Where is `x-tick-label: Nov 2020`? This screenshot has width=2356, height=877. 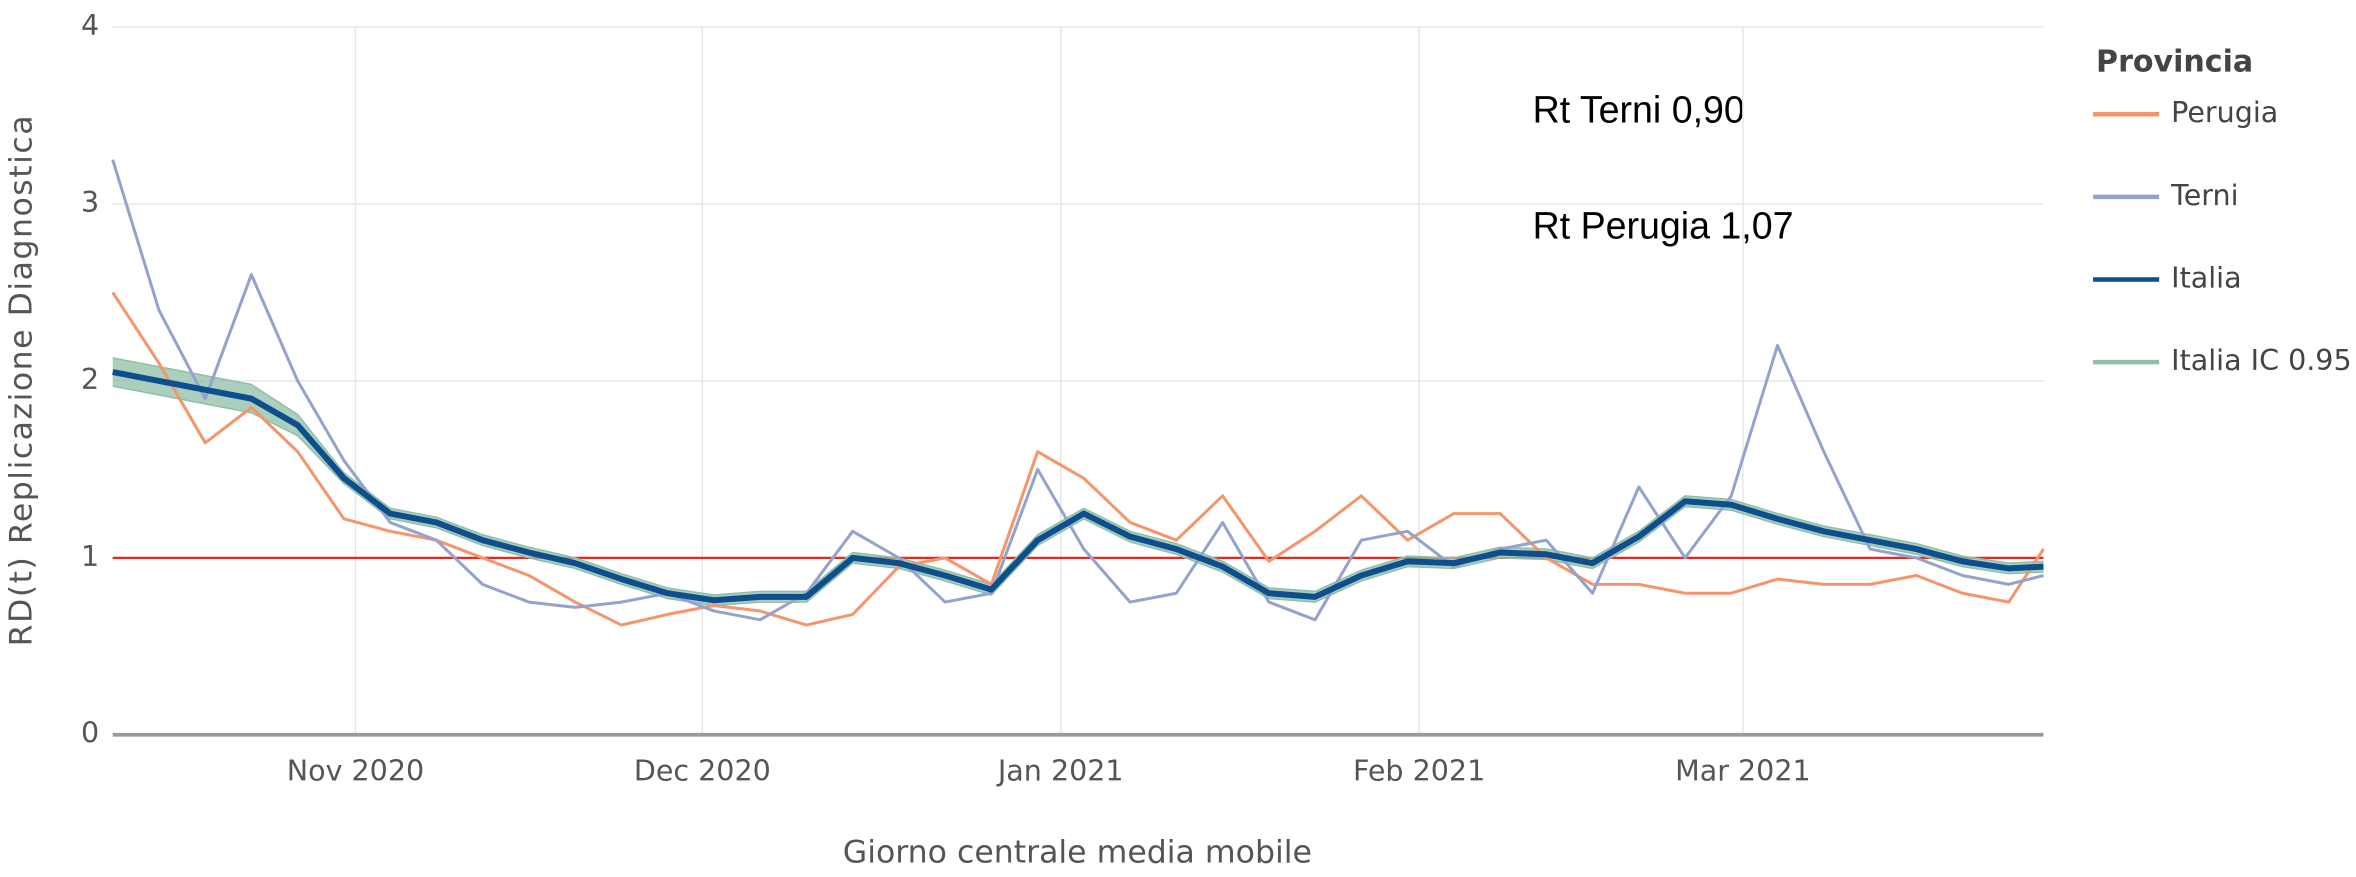 x-tick-label: Nov 2020 is located at coordinates (355, 770).